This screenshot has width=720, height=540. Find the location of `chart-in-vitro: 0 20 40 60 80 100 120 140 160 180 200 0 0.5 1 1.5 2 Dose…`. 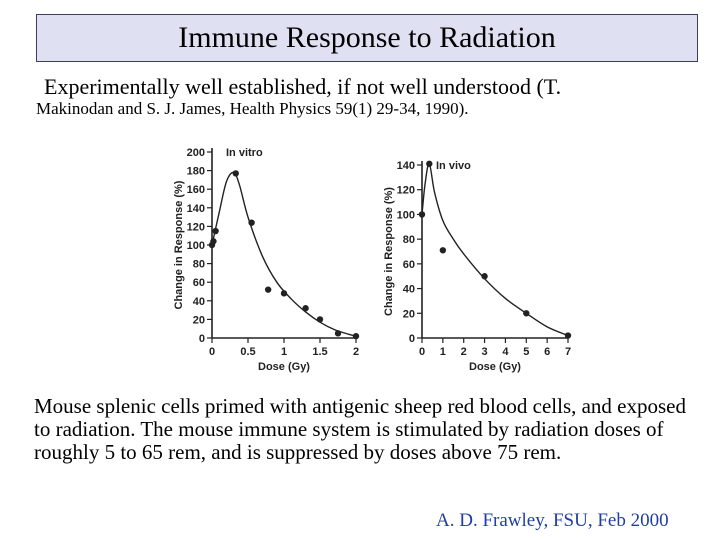

chart-in-vitro: 0 20 40 60 80 100 120 140 160 180 200 0 0.5 1 1.5 2 Dose… is located at coordinates (266, 260).